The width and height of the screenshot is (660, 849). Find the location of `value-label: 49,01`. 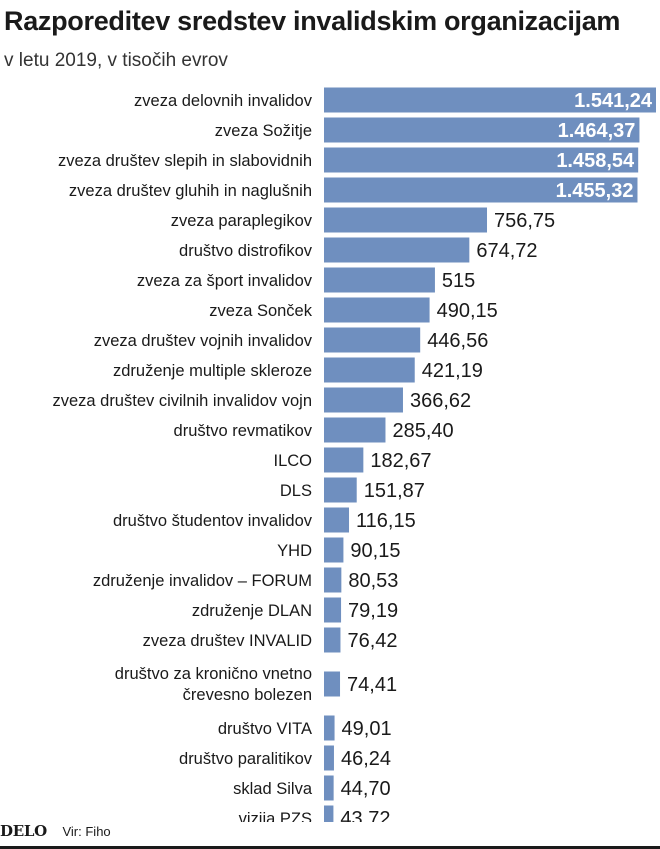

value-label: 49,01 is located at coordinates (367, 729).